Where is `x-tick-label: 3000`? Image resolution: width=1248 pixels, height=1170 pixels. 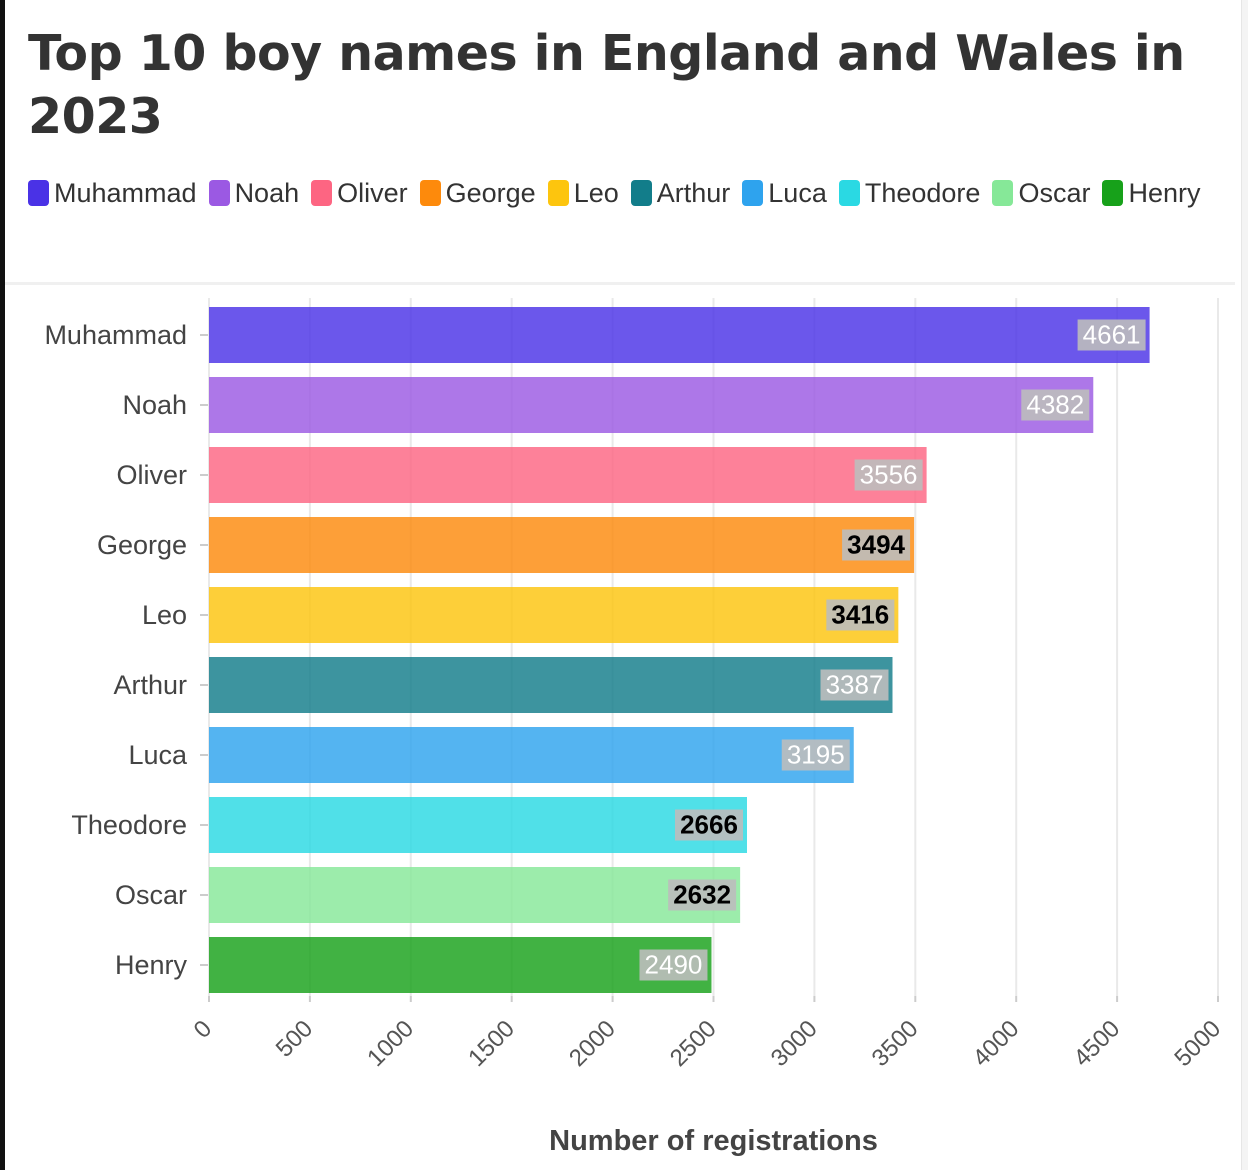 x-tick-label: 3000 is located at coordinates (794, 1043).